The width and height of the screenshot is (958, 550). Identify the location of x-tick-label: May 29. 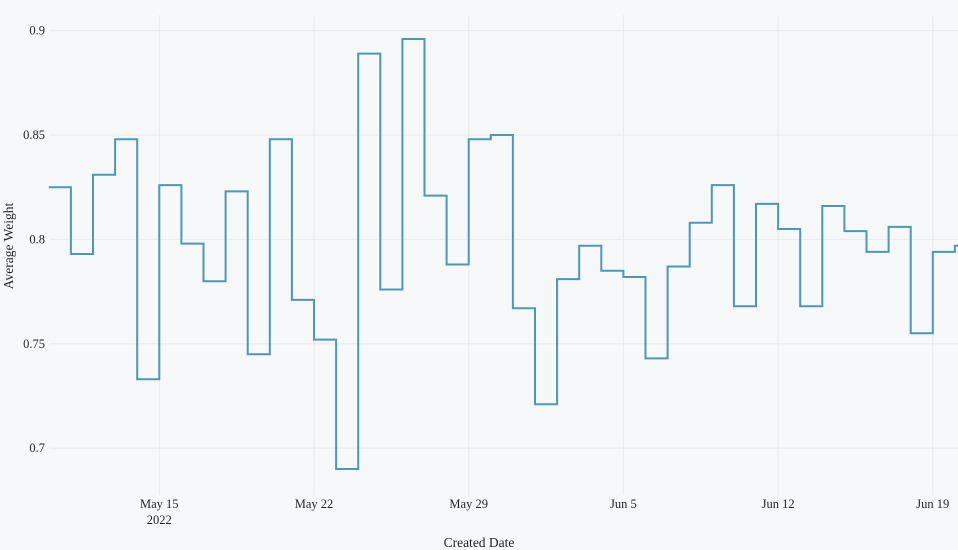
(468, 504).